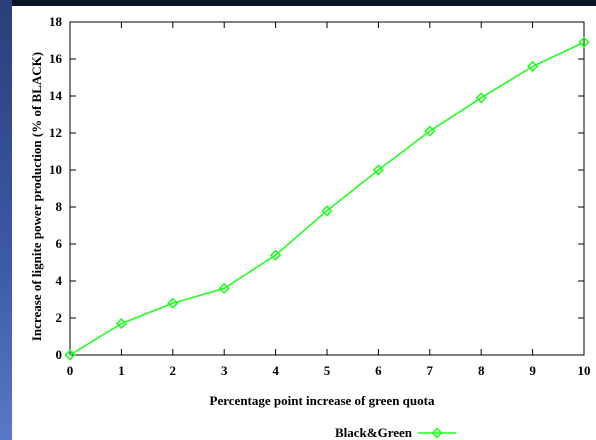  What do you see at coordinates (378, 370) in the screenshot?
I see `x-tick-label: 6` at bounding box center [378, 370].